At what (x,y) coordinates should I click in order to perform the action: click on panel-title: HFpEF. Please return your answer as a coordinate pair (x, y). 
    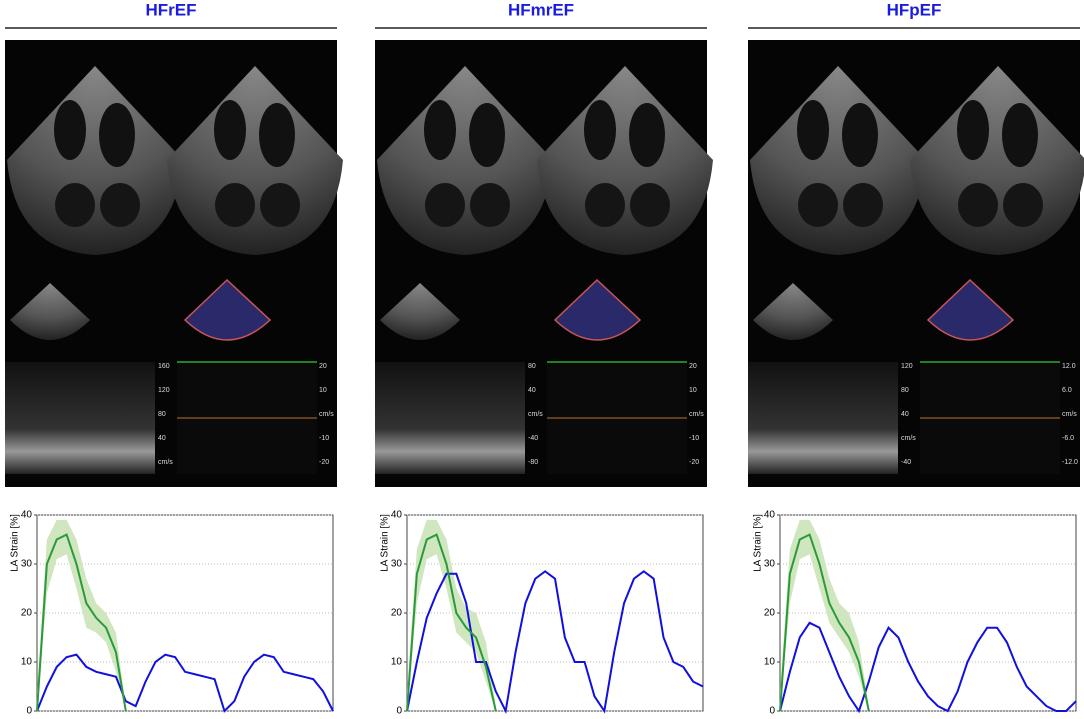
    Looking at the image, I should click on (914, 9).